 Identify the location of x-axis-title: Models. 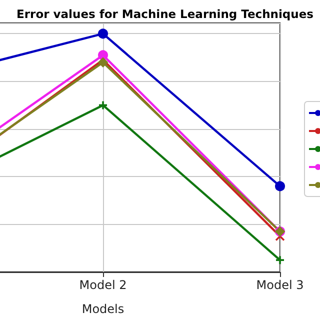
(103, 309).